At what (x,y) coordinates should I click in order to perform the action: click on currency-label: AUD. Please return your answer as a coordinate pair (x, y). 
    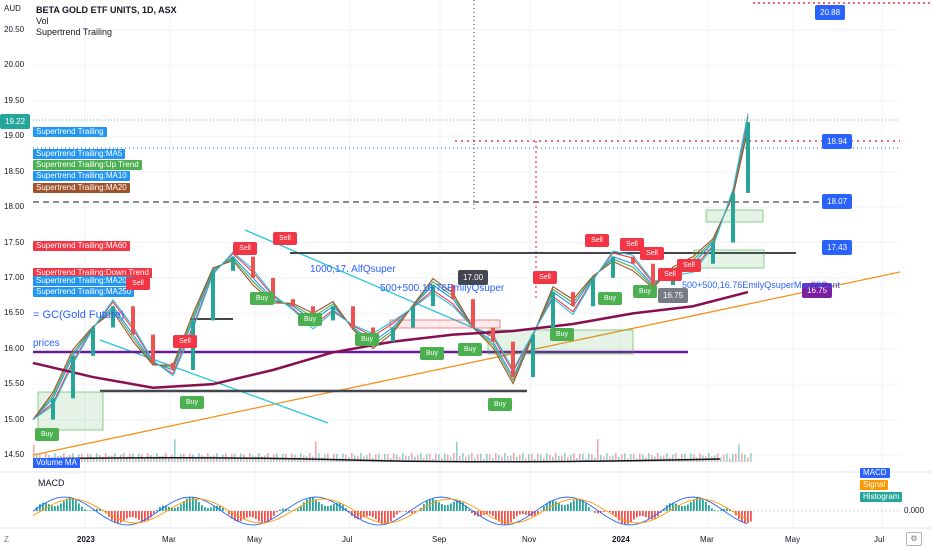
    Looking at the image, I should click on (12, 8).